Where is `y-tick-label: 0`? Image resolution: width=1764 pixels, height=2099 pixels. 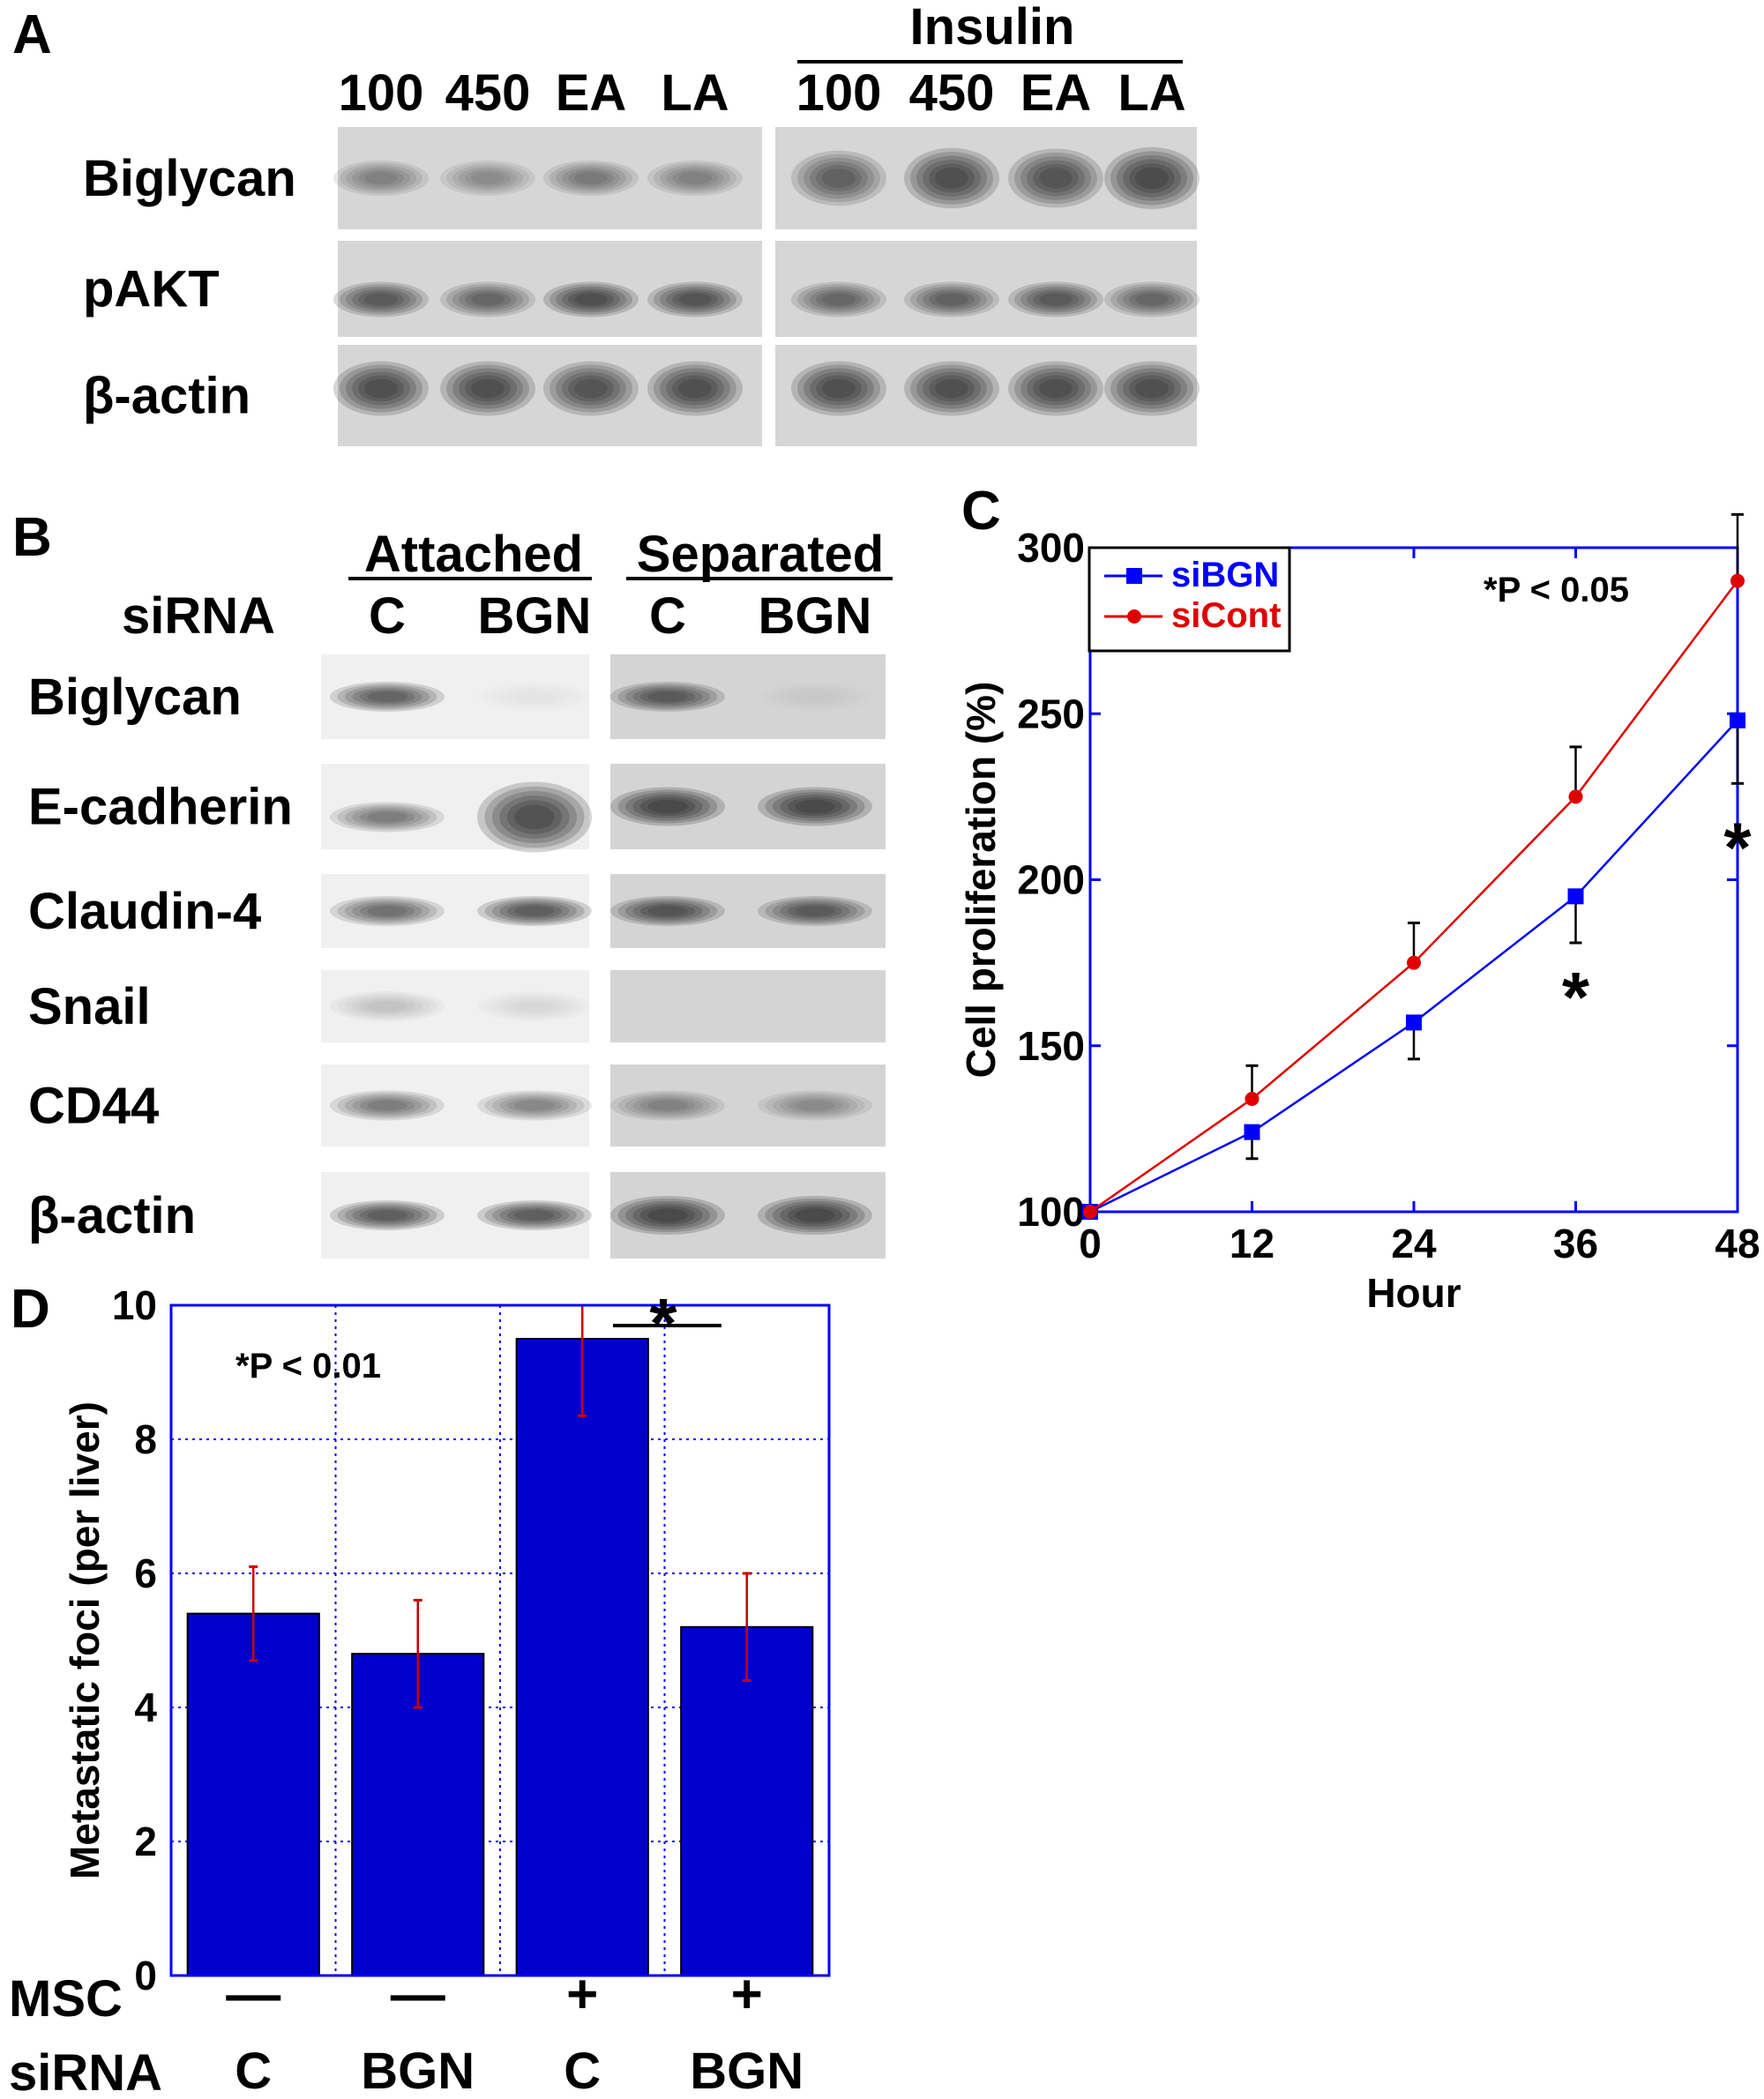 y-tick-label: 0 is located at coordinates (145, 1976).